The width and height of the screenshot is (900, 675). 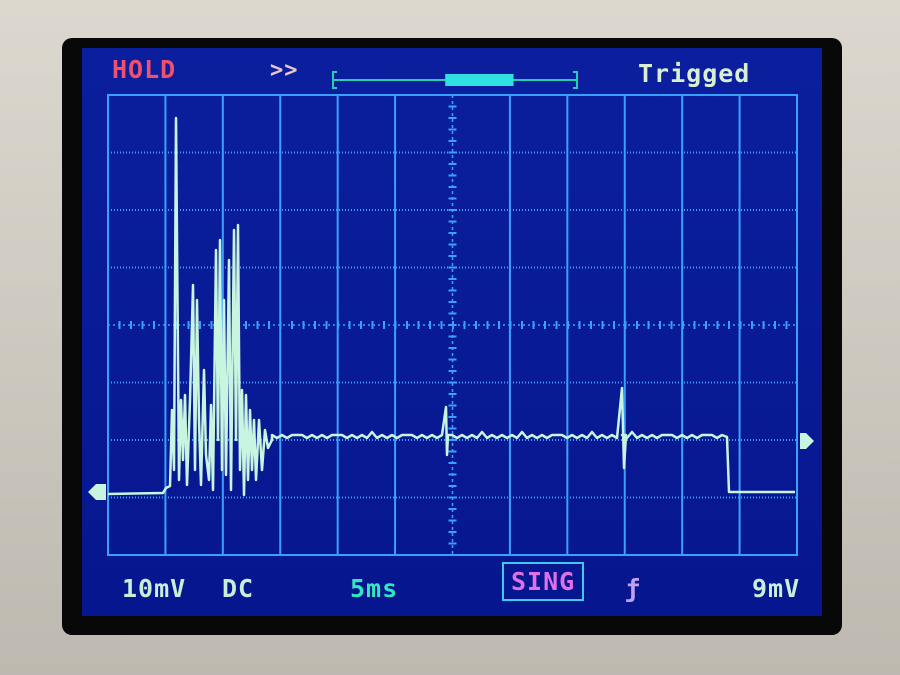 I want to click on buffer-window, so click(x=479, y=80).